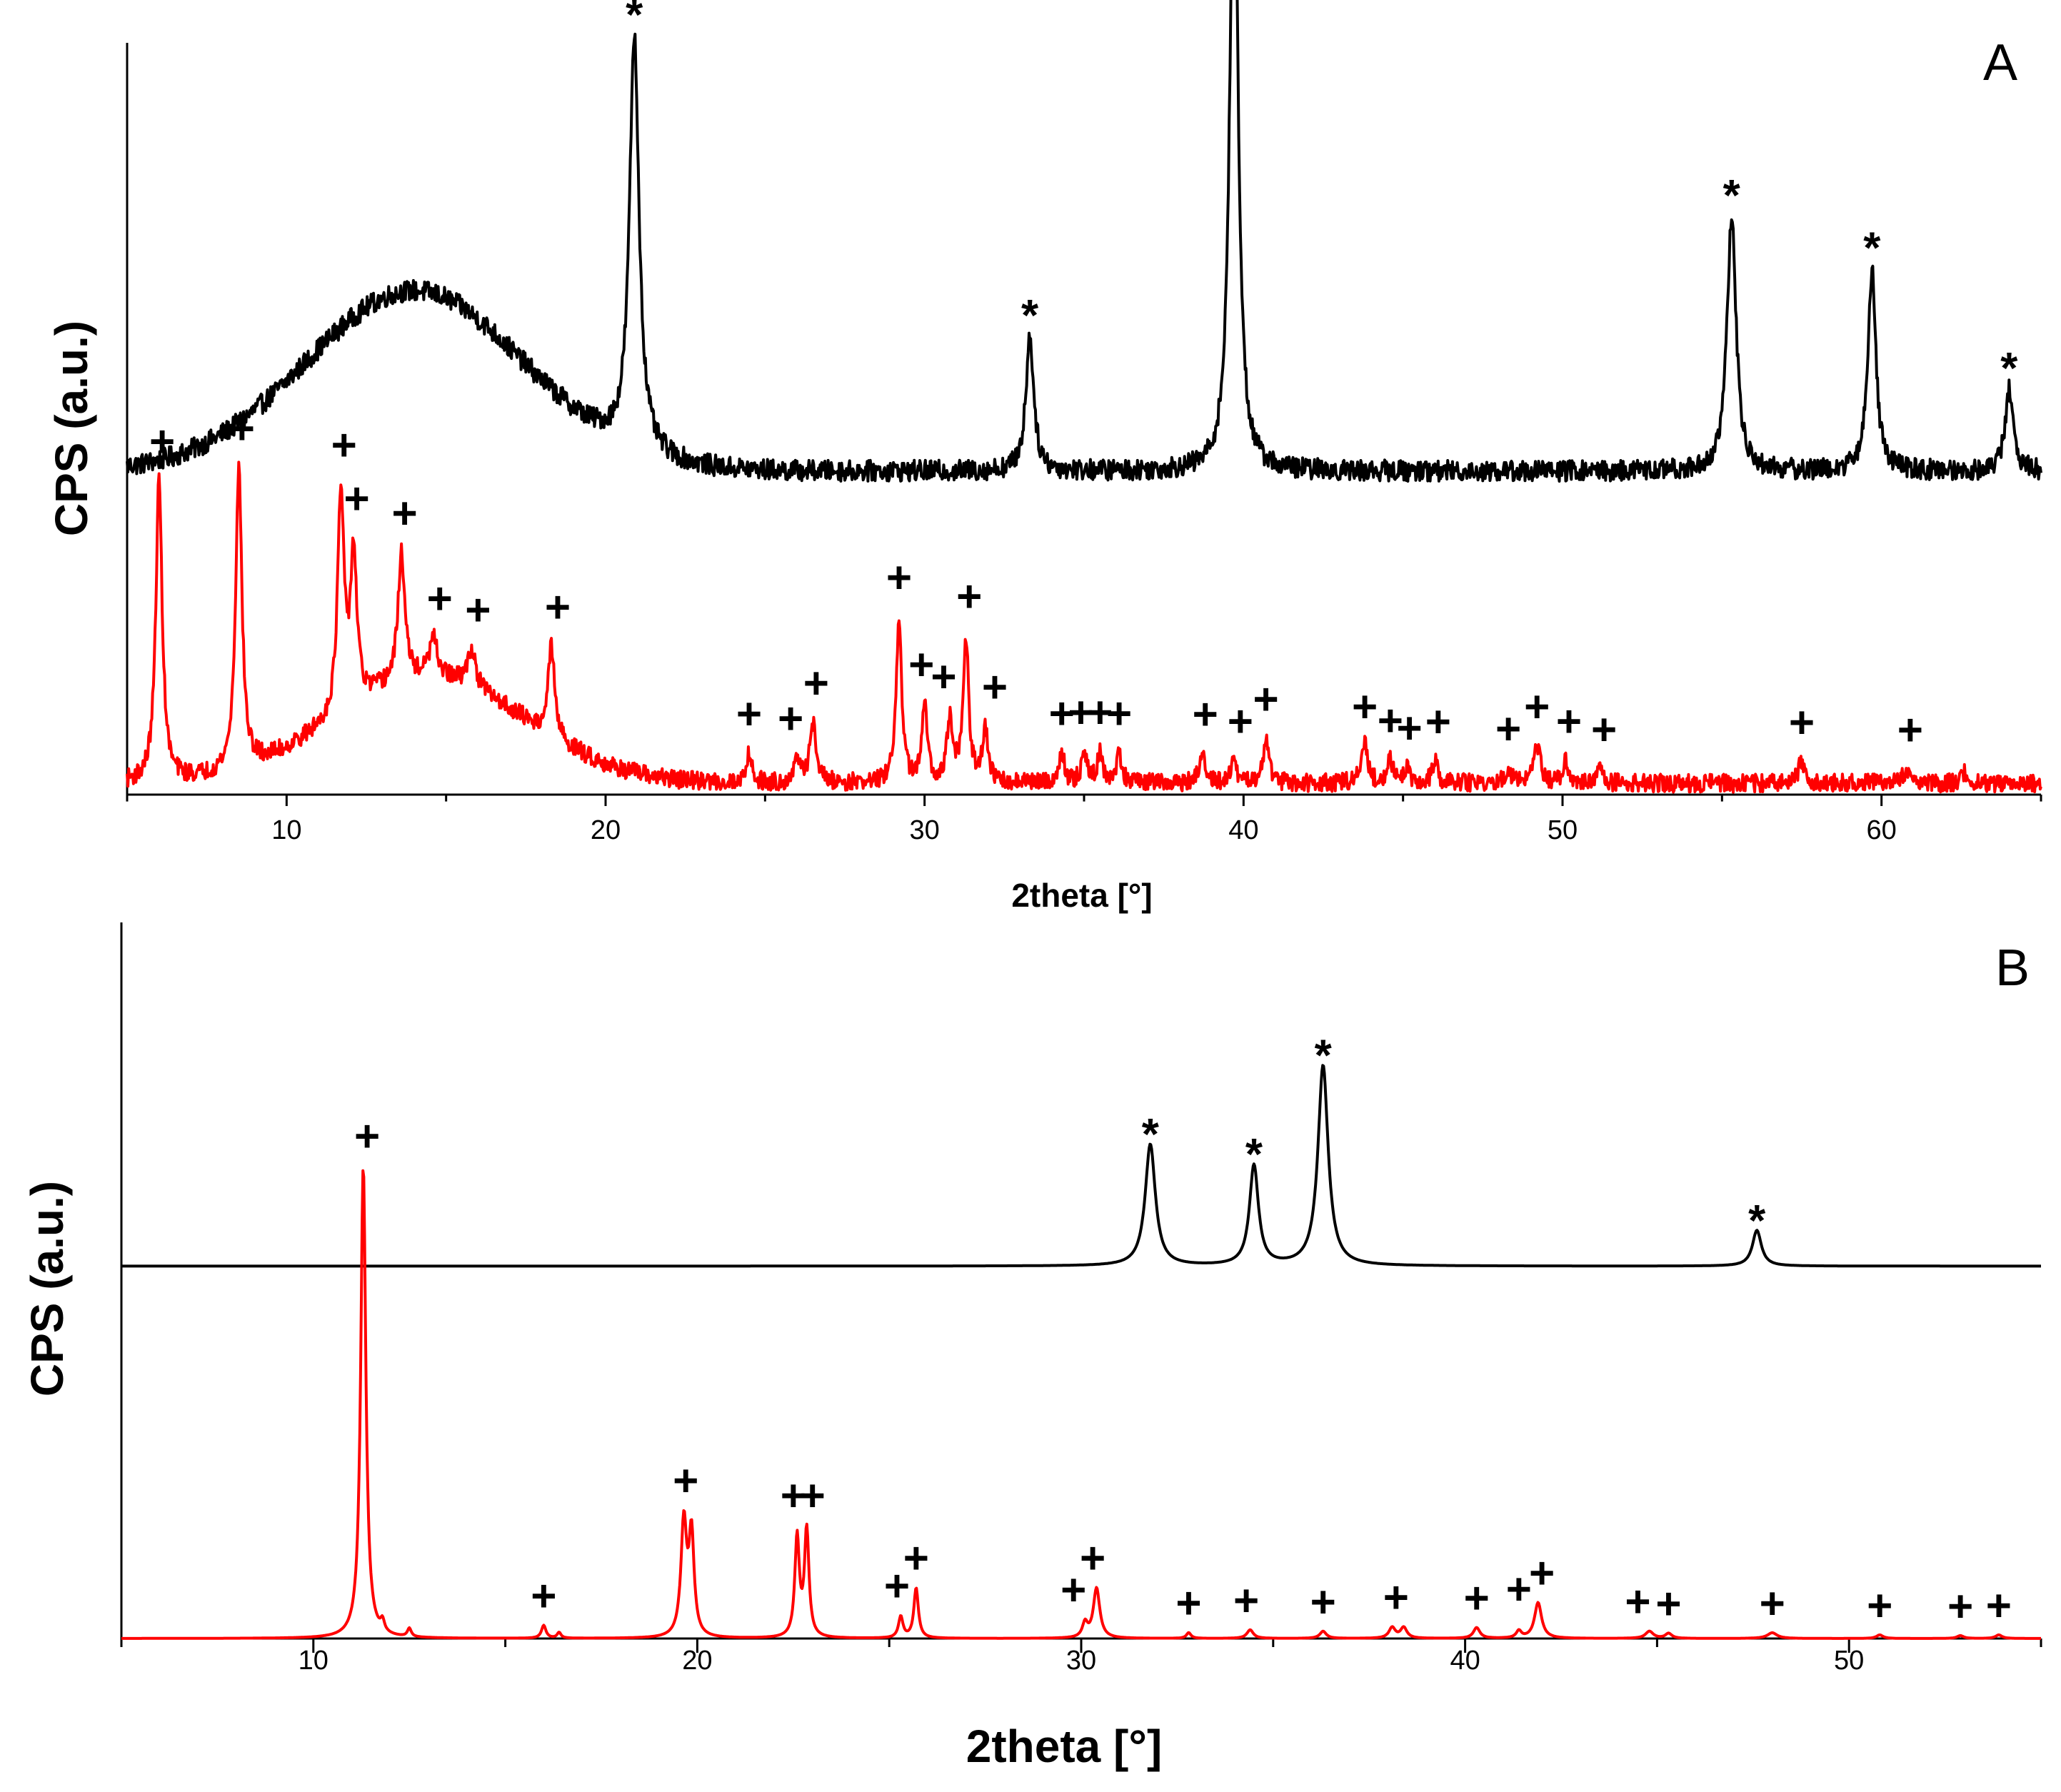  I want to click on x-tick-label: 60, so click(1882, 830).